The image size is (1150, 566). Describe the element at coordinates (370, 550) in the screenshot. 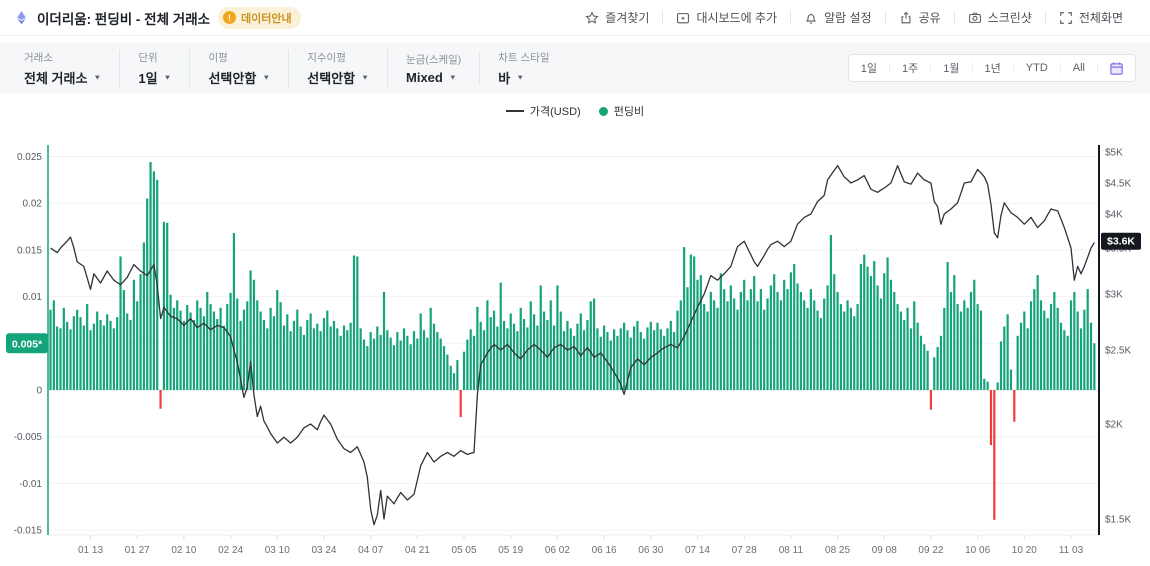

I see `x-axis-label: 04 07` at that location.